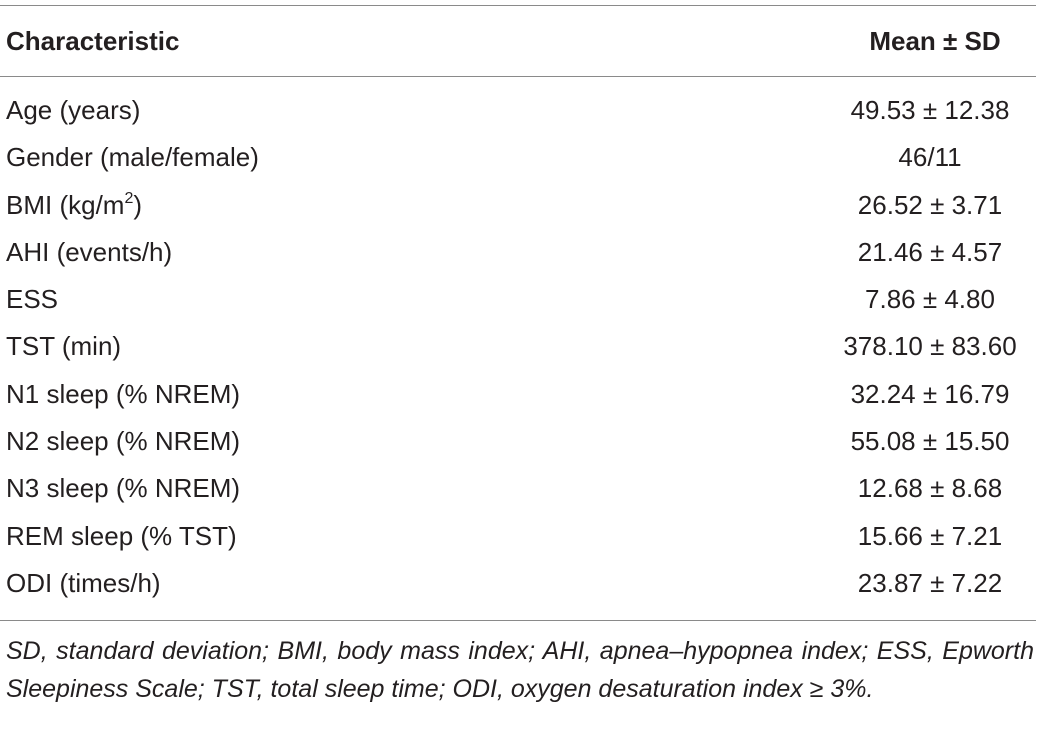 Image resolution: width=1040 pixels, height=742 pixels. I want to click on table-top-rule, so click(518, 5).